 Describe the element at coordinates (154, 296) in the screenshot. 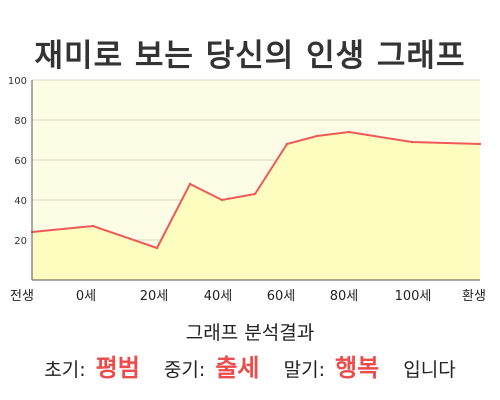

I see `x-tick-label: 20세` at that location.